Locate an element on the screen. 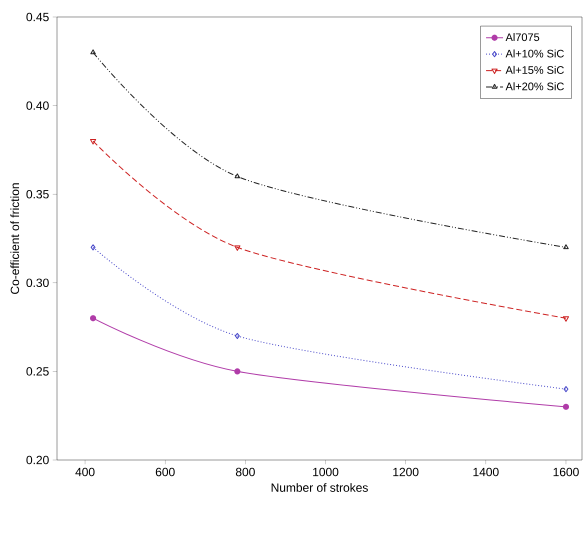 This screenshot has width=588, height=545. x-tick-label: 400 is located at coordinates (85, 472).